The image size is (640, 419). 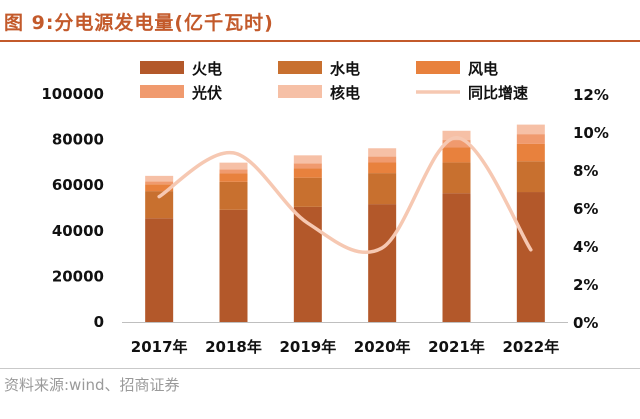 What do you see at coordinates (233, 347) in the screenshot?
I see `x-tick-label: 2018年` at bounding box center [233, 347].